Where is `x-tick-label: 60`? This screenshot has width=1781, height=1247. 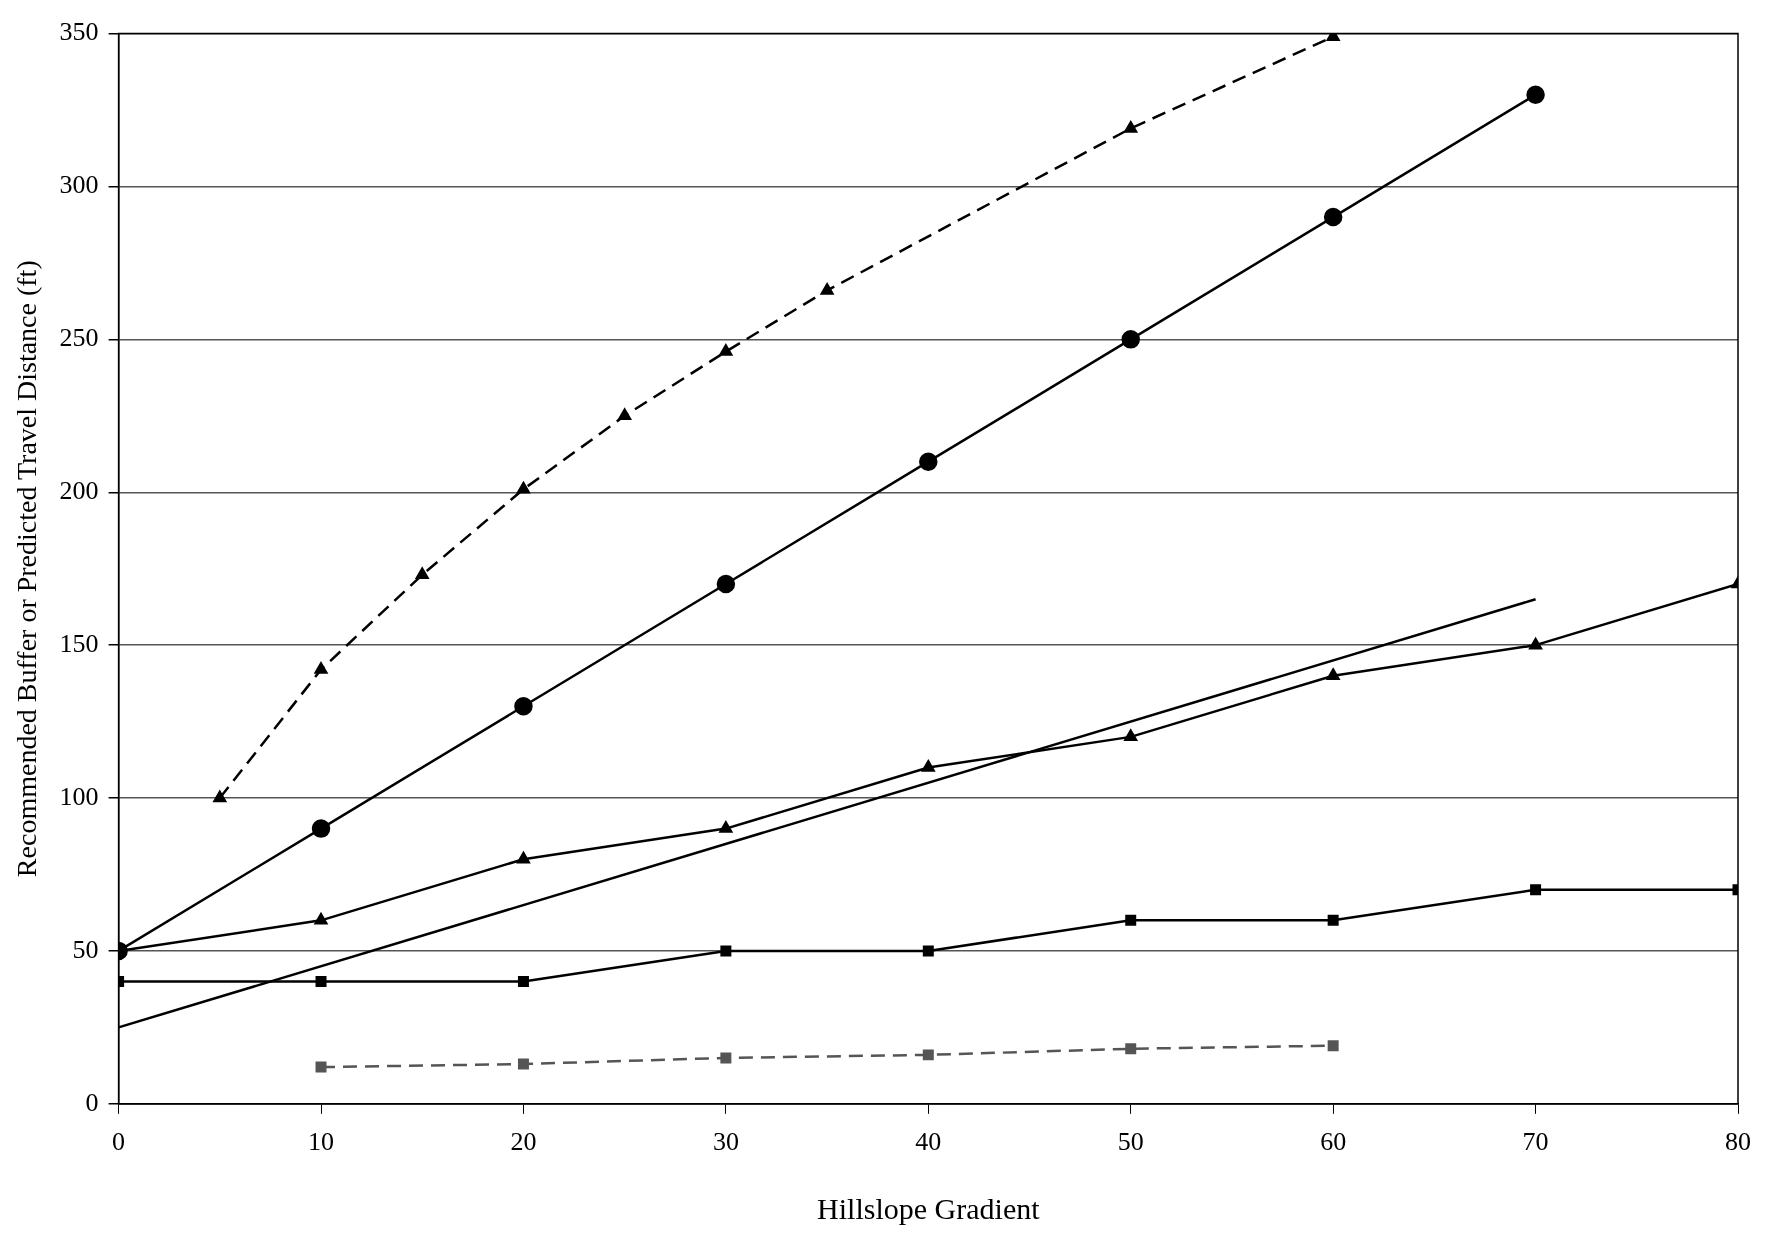
x-tick-label: 60 is located at coordinates (1333, 1142).